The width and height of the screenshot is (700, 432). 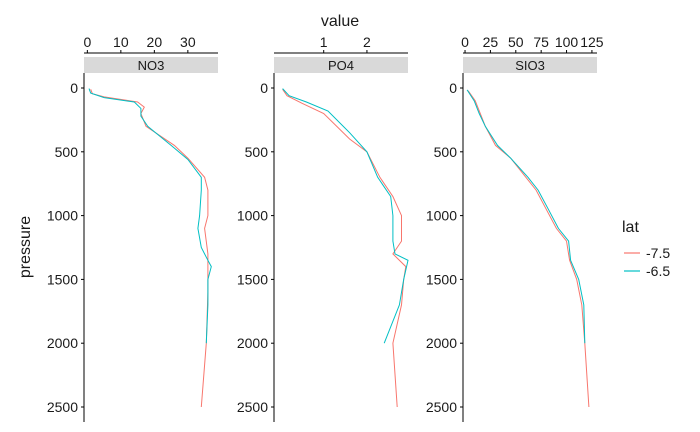 I want to click on x-tick-label: 125, so click(x=592, y=42).